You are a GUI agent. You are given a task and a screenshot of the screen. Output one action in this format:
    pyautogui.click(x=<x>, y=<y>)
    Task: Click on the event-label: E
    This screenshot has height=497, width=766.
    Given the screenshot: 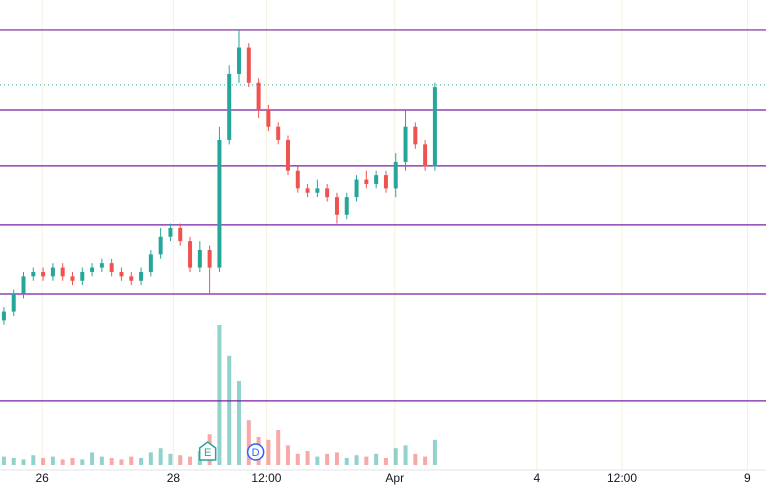 What is the action you would take?
    pyautogui.click(x=207, y=453)
    